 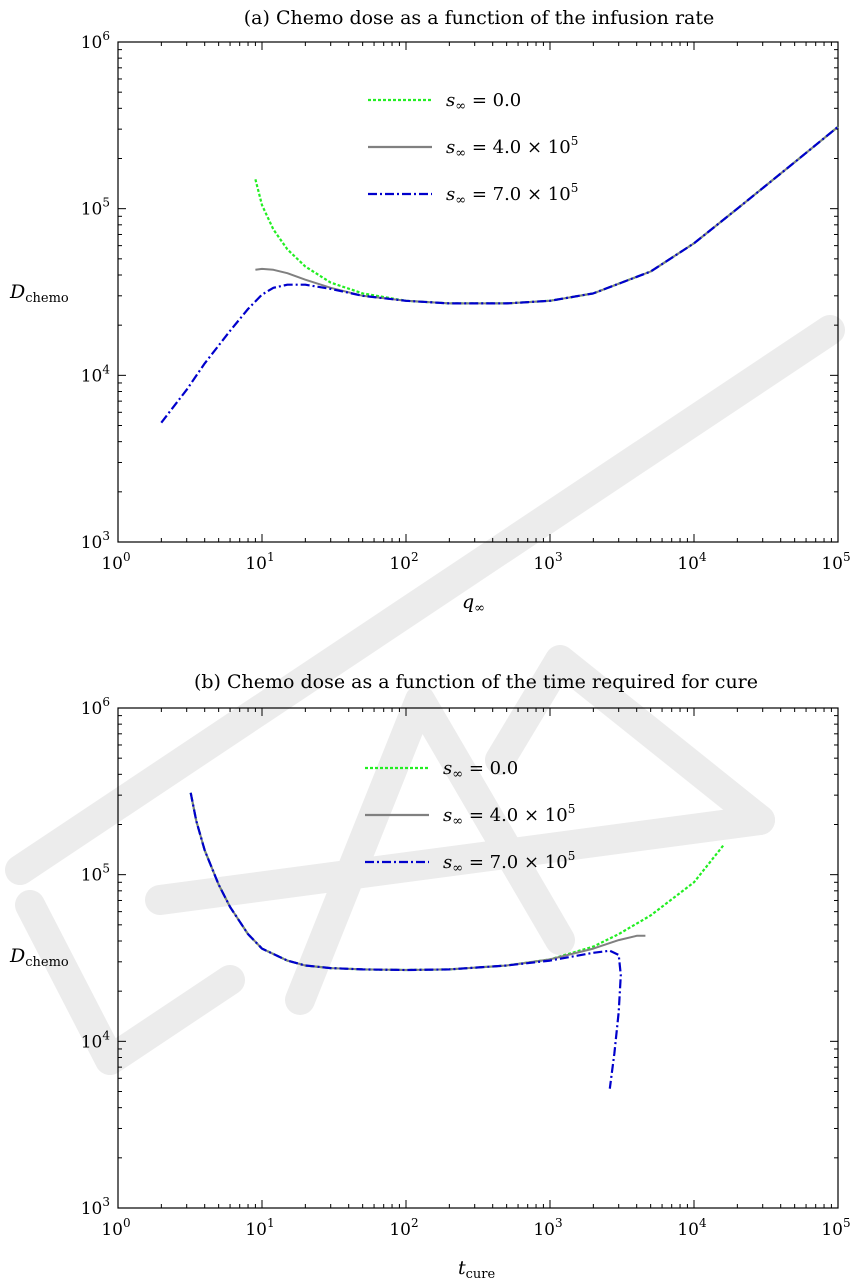 What do you see at coordinates (468, 602) in the screenshot?
I see `x-axis-label-main-a: q` at bounding box center [468, 602].